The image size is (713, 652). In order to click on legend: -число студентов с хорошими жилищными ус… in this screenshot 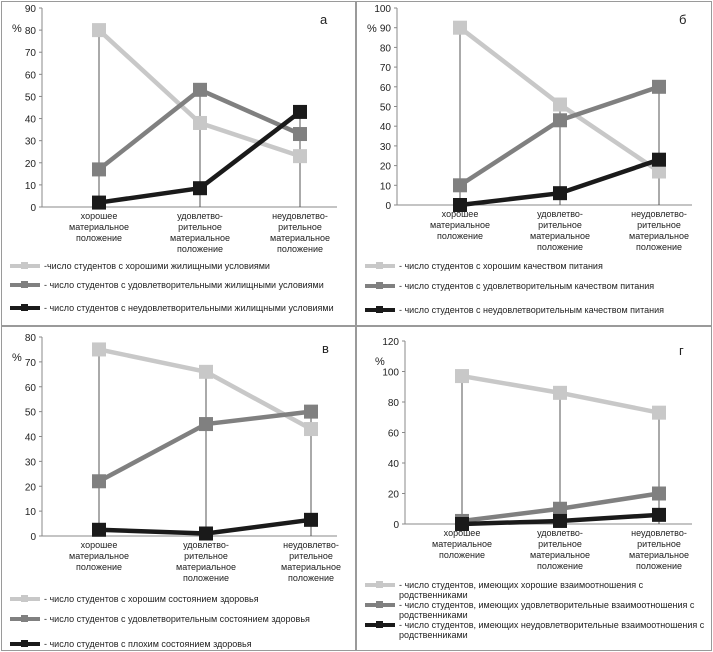, I will do `click(178, 292)`.